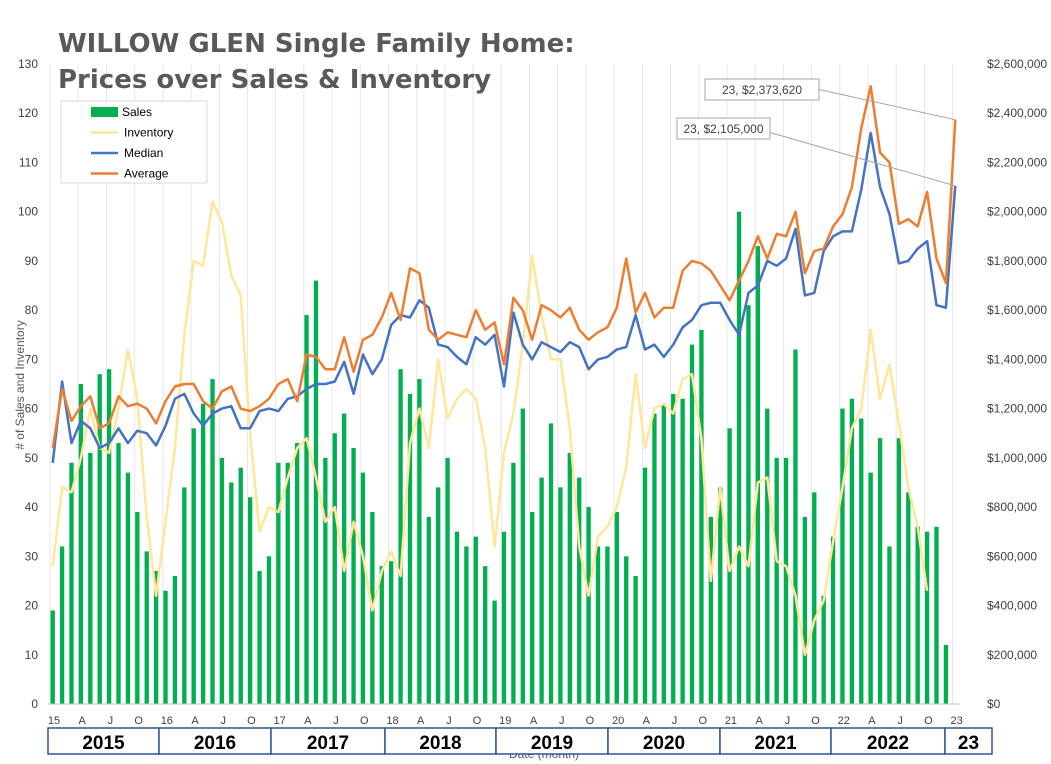 The image size is (1051, 764). Describe the element at coordinates (731, 721) in the screenshot. I see `x-tick-label: 21` at that location.